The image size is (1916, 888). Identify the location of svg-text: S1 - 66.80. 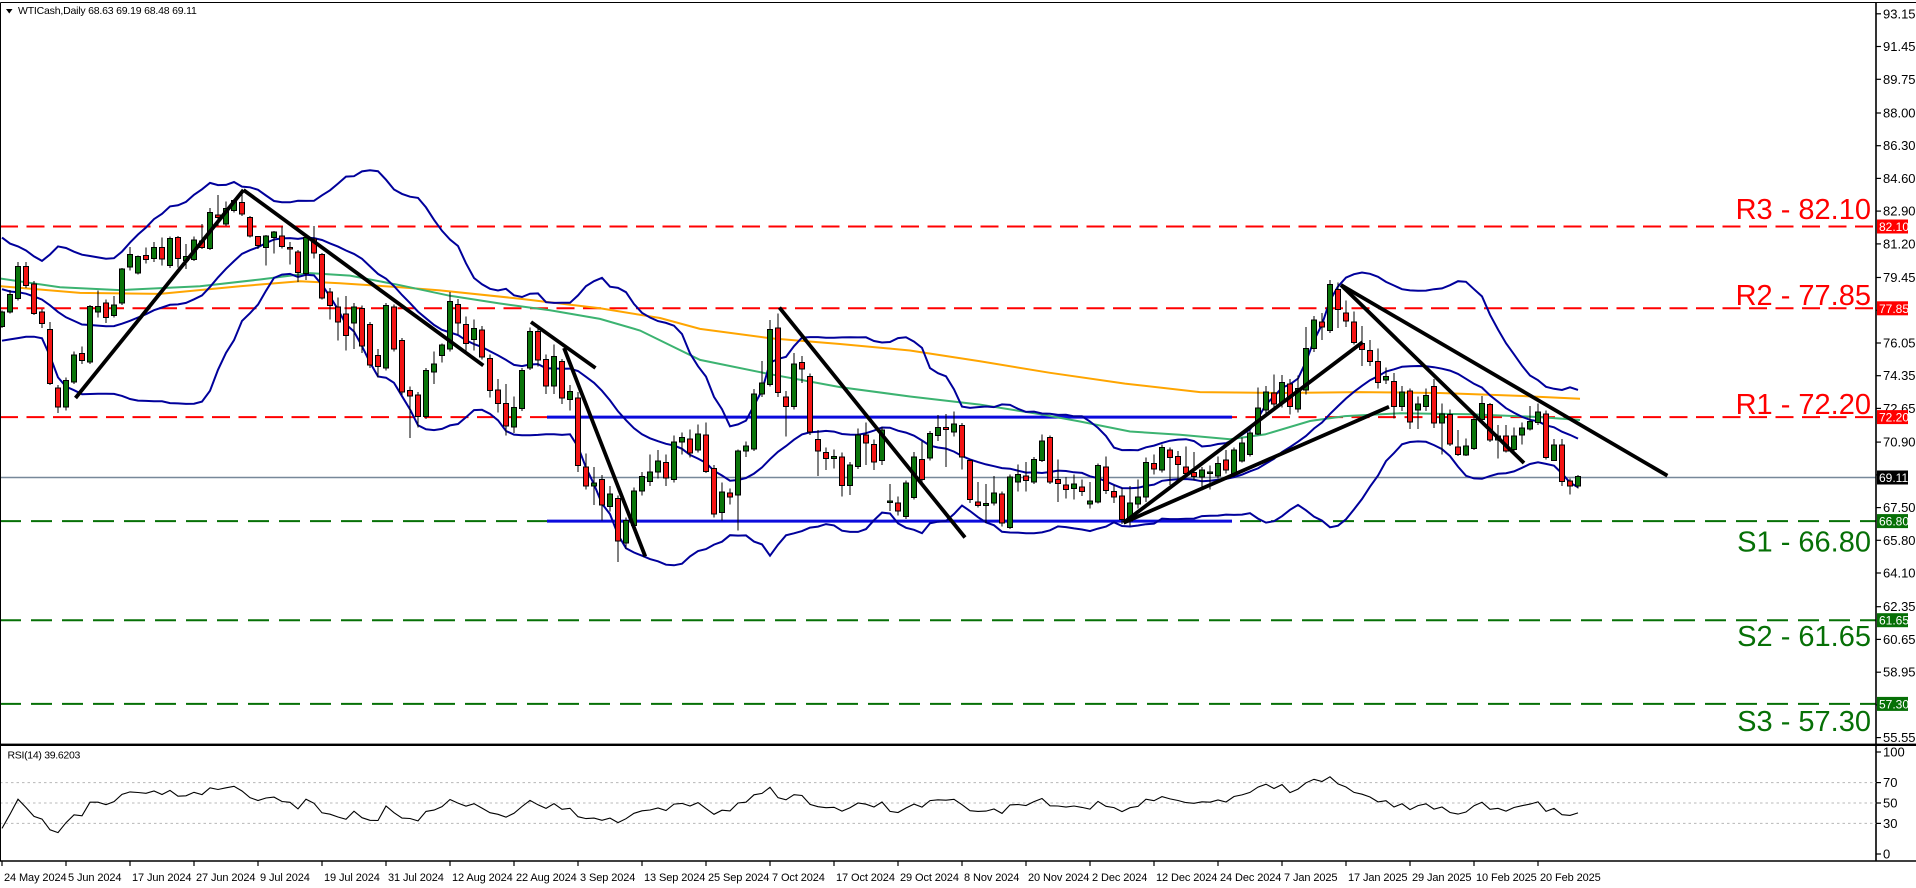
(1804, 543).